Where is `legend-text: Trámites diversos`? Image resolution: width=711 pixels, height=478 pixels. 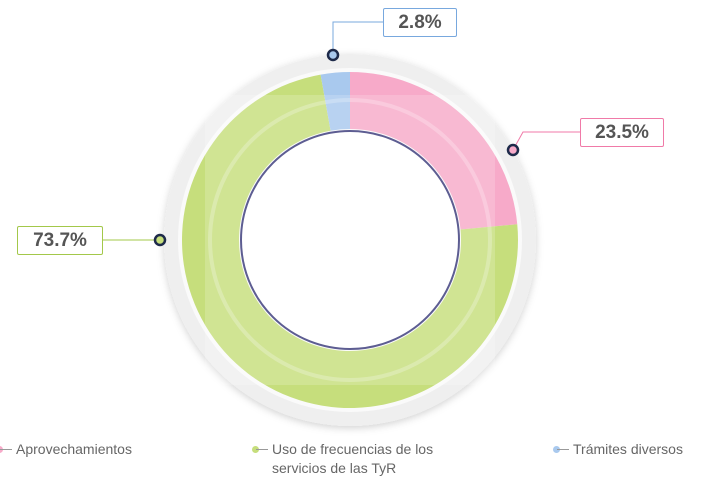 legend-text: Trámites diversos is located at coordinates (628, 449).